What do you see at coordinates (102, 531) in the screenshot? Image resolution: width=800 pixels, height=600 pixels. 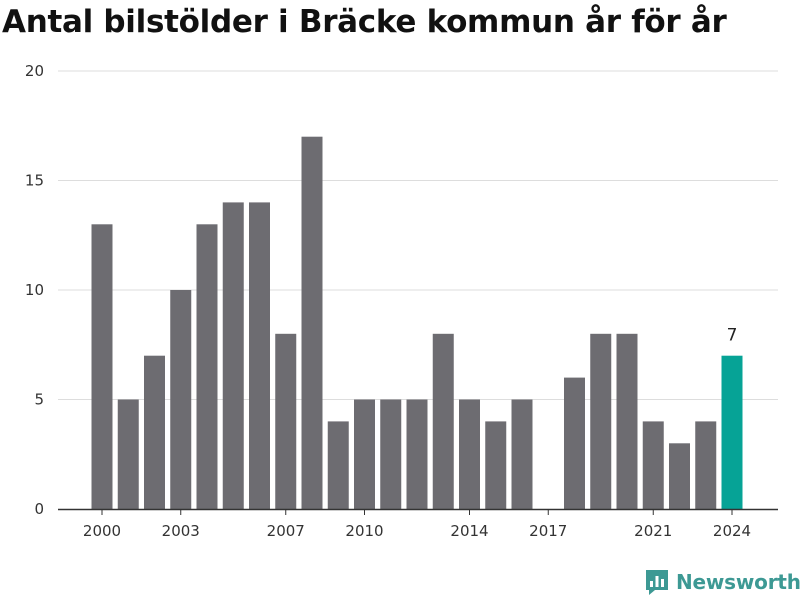 I see `x-tick-label: 2000` at bounding box center [102, 531].